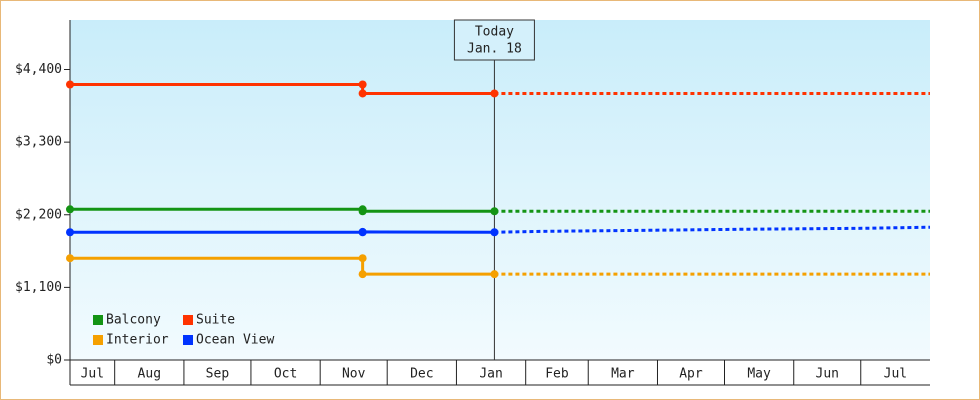 Image resolution: width=980 pixels, height=400 pixels. What do you see at coordinates (235, 340) in the screenshot?
I see `legend-label: Ocean View` at bounding box center [235, 340].